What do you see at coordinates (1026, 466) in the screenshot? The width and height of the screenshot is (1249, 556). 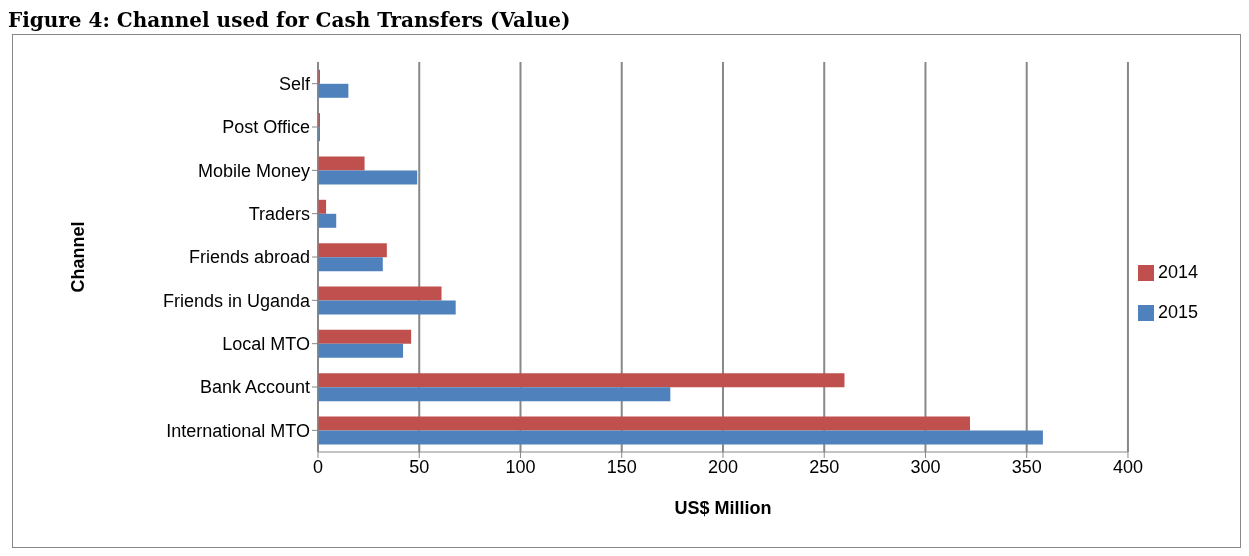 I see `x-tick-label: 350` at bounding box center [1026, 466].